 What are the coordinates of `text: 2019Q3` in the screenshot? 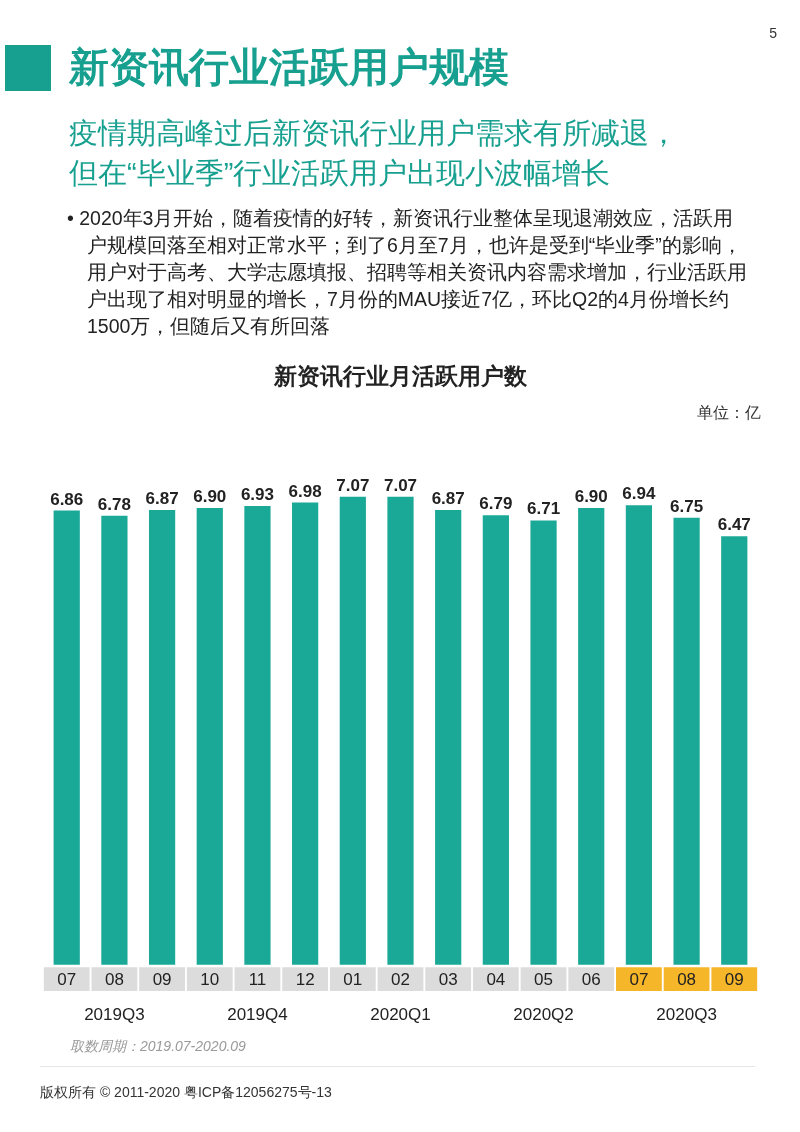 It's located at (114, 1015).